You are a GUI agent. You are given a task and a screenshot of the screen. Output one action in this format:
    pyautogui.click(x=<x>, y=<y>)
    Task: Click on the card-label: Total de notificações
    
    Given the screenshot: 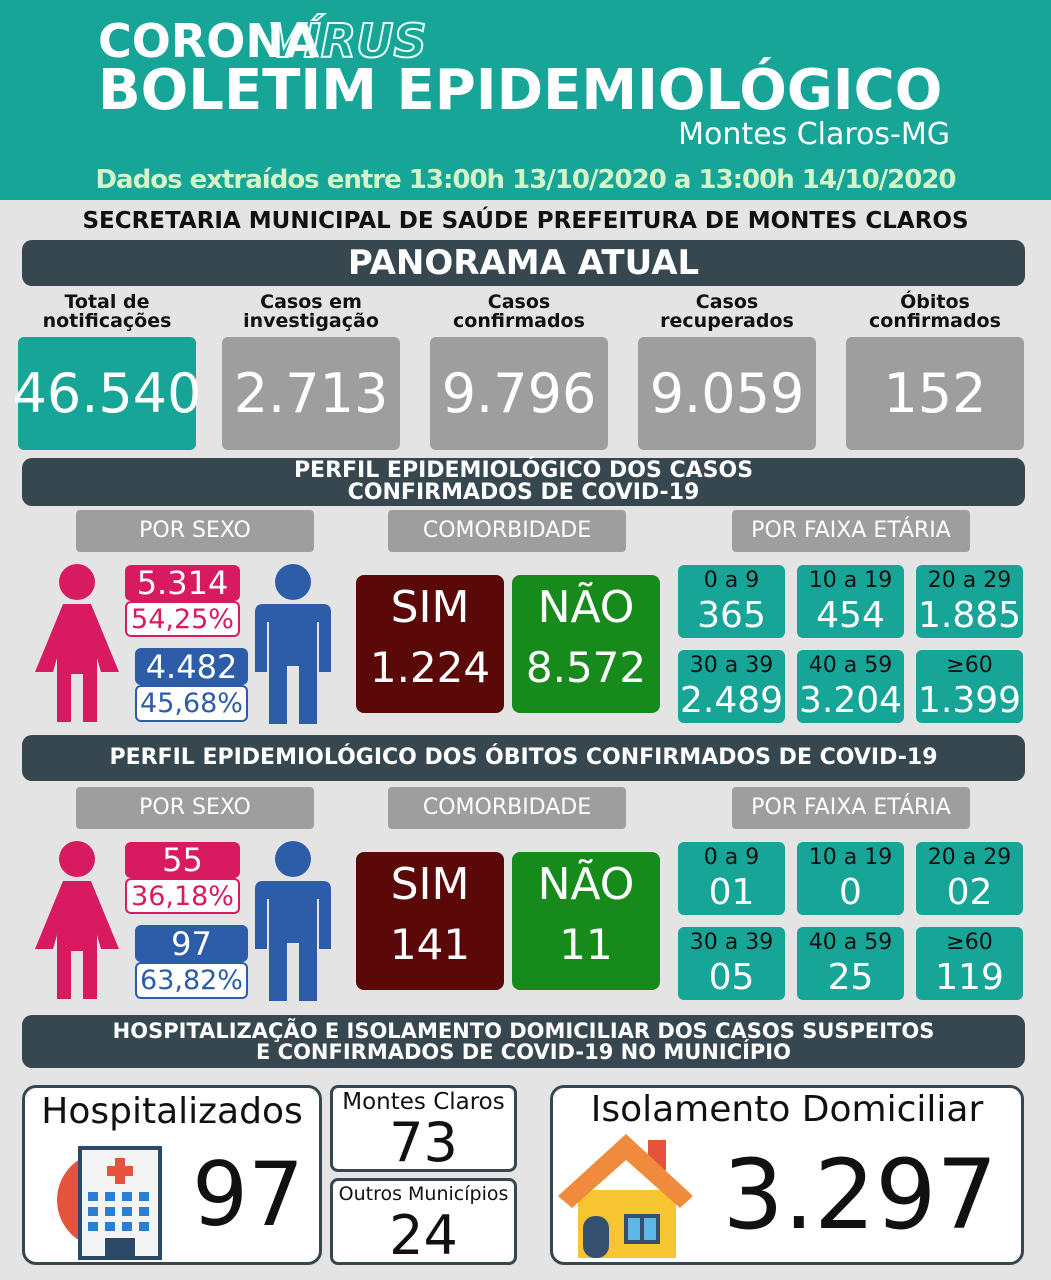 What is the action you would take?
    pyautogui.click(x=107, y=311)
    